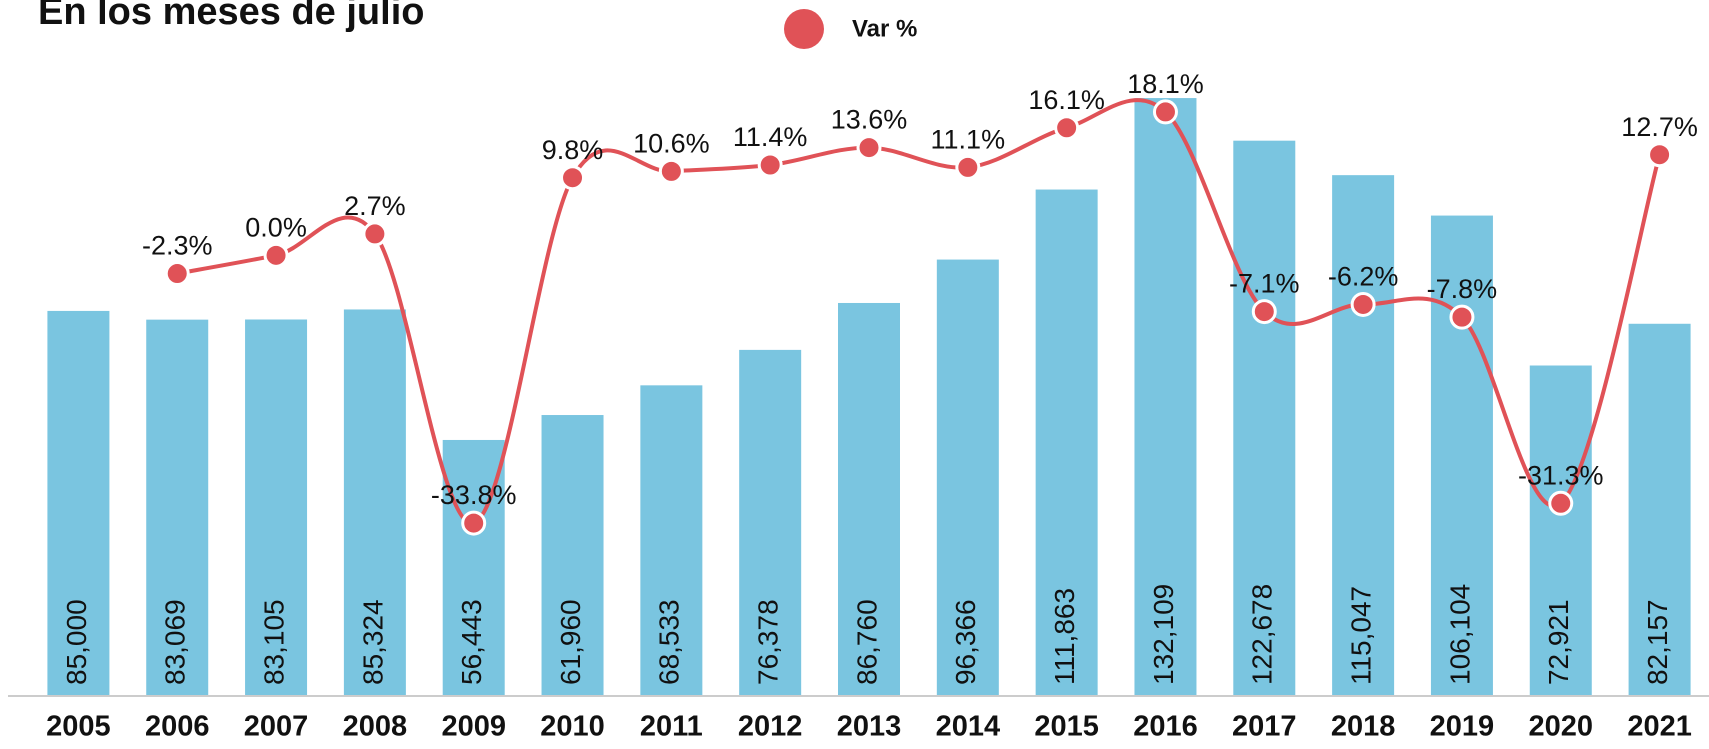 The image size is (1709, 749). What do you see at coordinates (669, 642) in the screenshot?
I see `bar-value-label: 68,533` at bounding box center [669, 642].